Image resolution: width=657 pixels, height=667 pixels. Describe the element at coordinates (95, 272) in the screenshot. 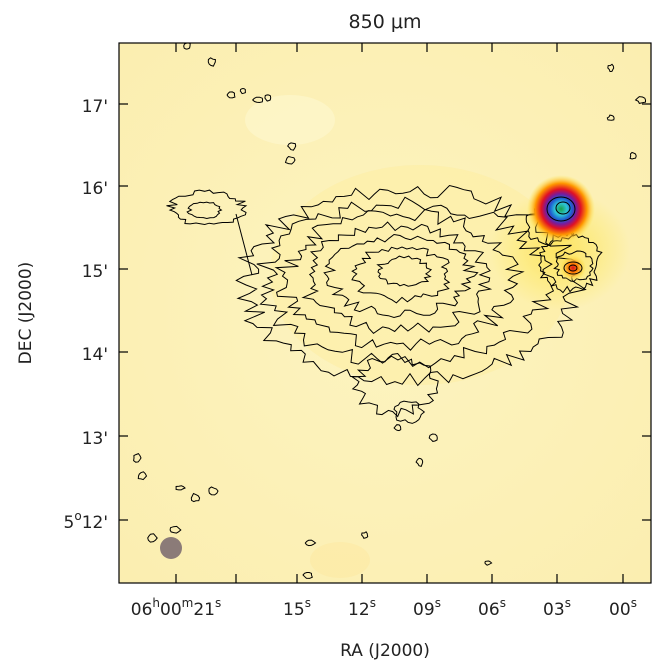

I see `y-tick-label: 15'` at that location.